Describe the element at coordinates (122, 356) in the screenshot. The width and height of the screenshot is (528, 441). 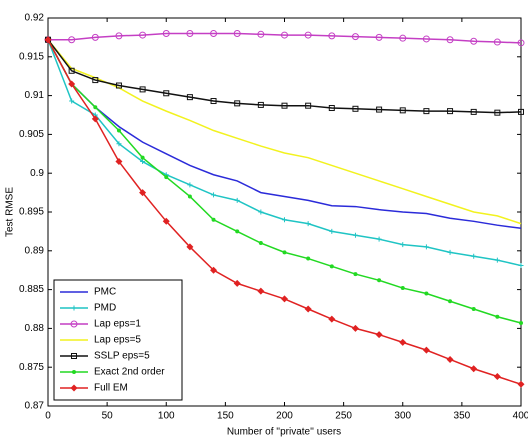
I see `legend-label: SSLP eps=5` at that location.